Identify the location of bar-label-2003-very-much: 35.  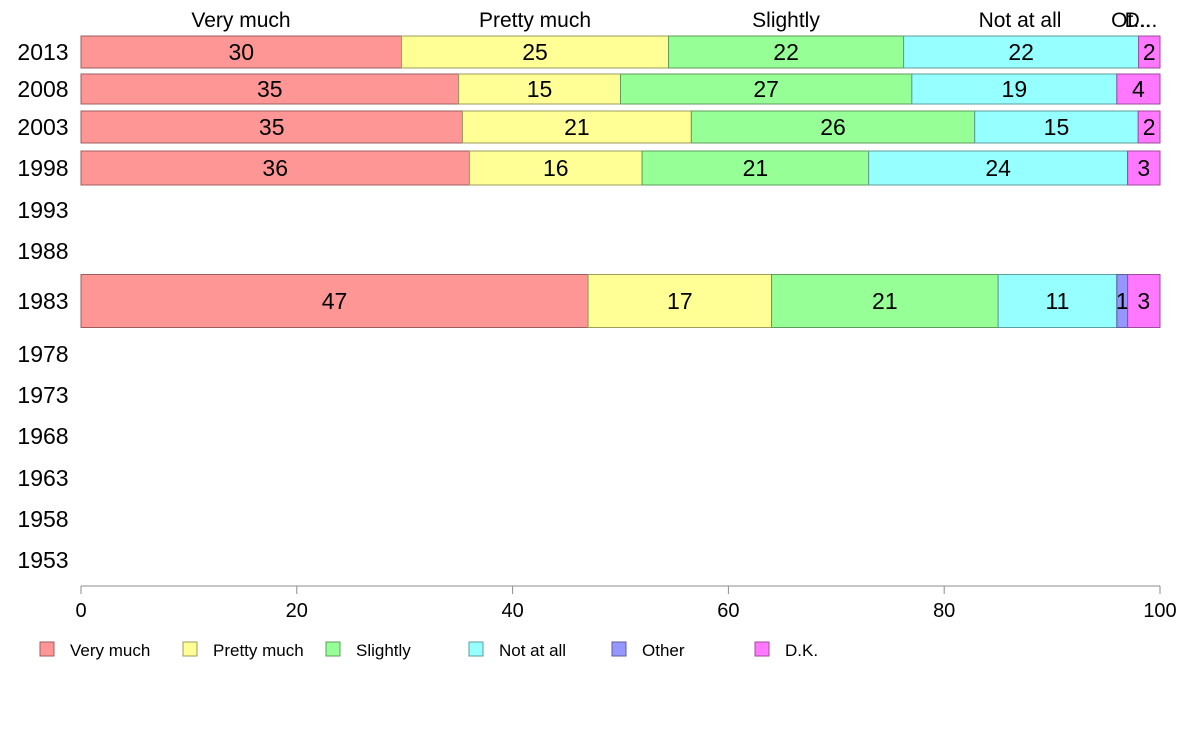
(272, 127).